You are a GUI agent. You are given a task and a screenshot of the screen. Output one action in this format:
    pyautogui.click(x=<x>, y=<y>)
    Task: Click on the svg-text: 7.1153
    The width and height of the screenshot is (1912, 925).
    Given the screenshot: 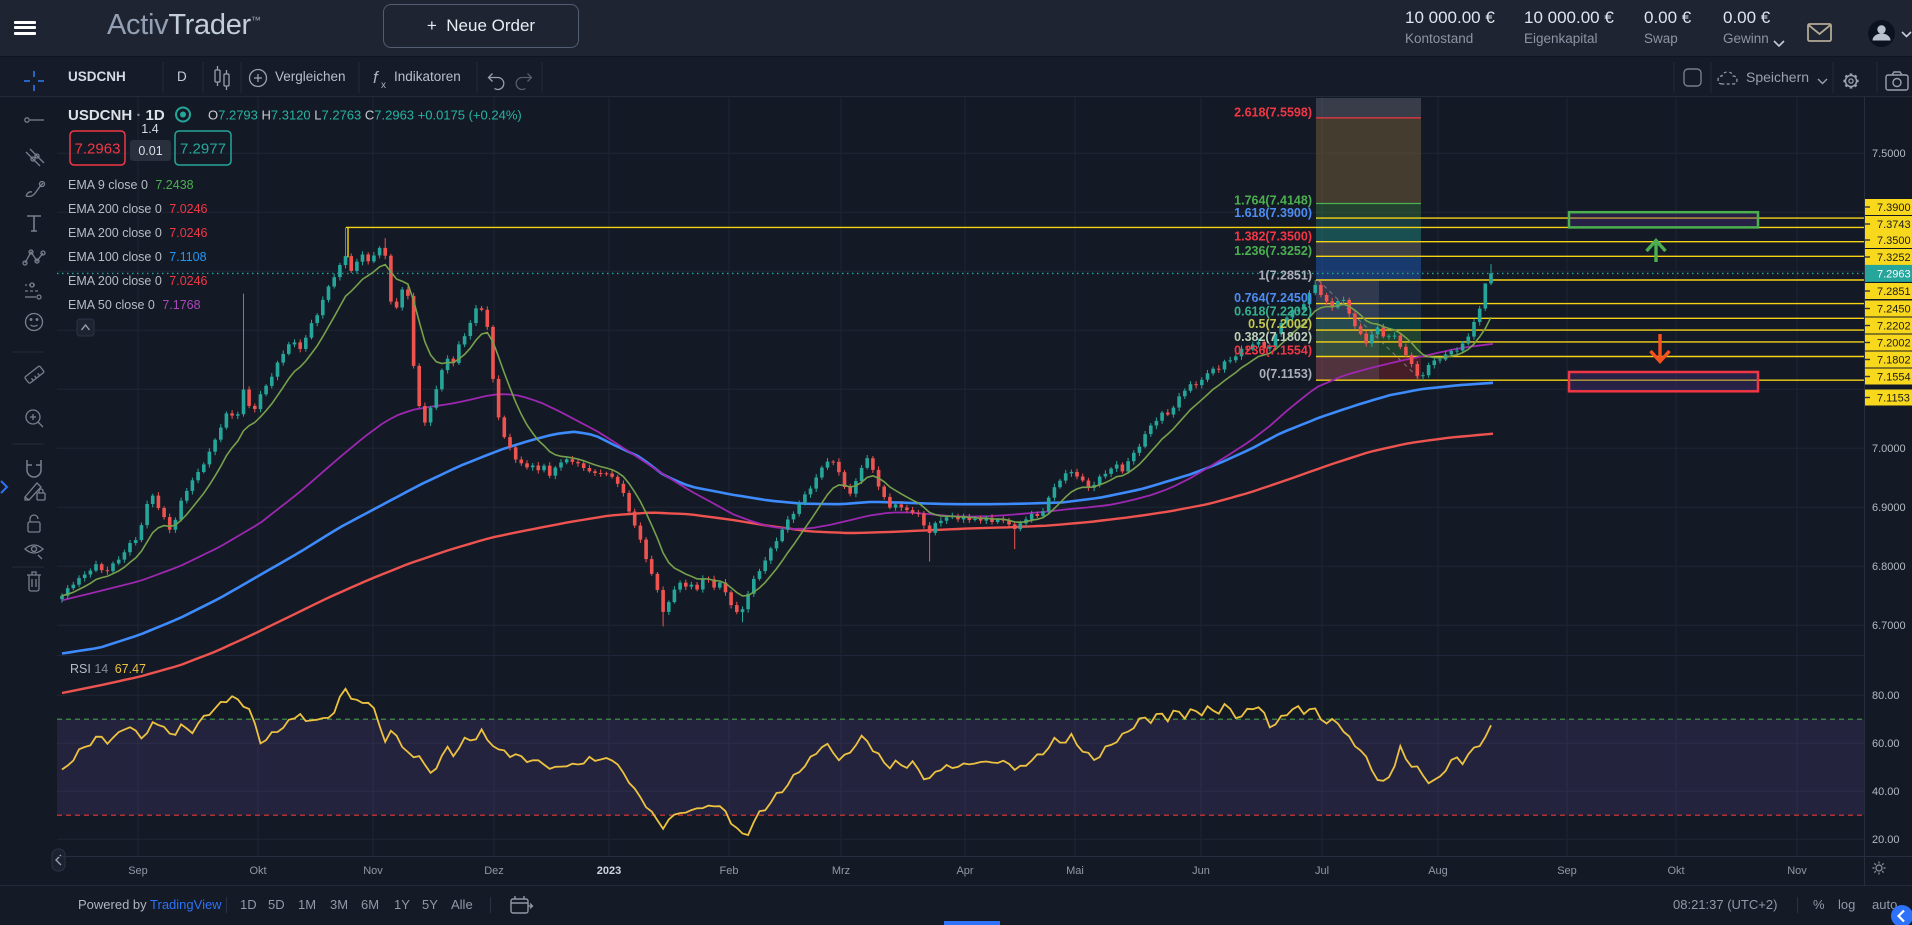 What is the action you would take?
    pyautogui.click(x=1893, y=399)
    